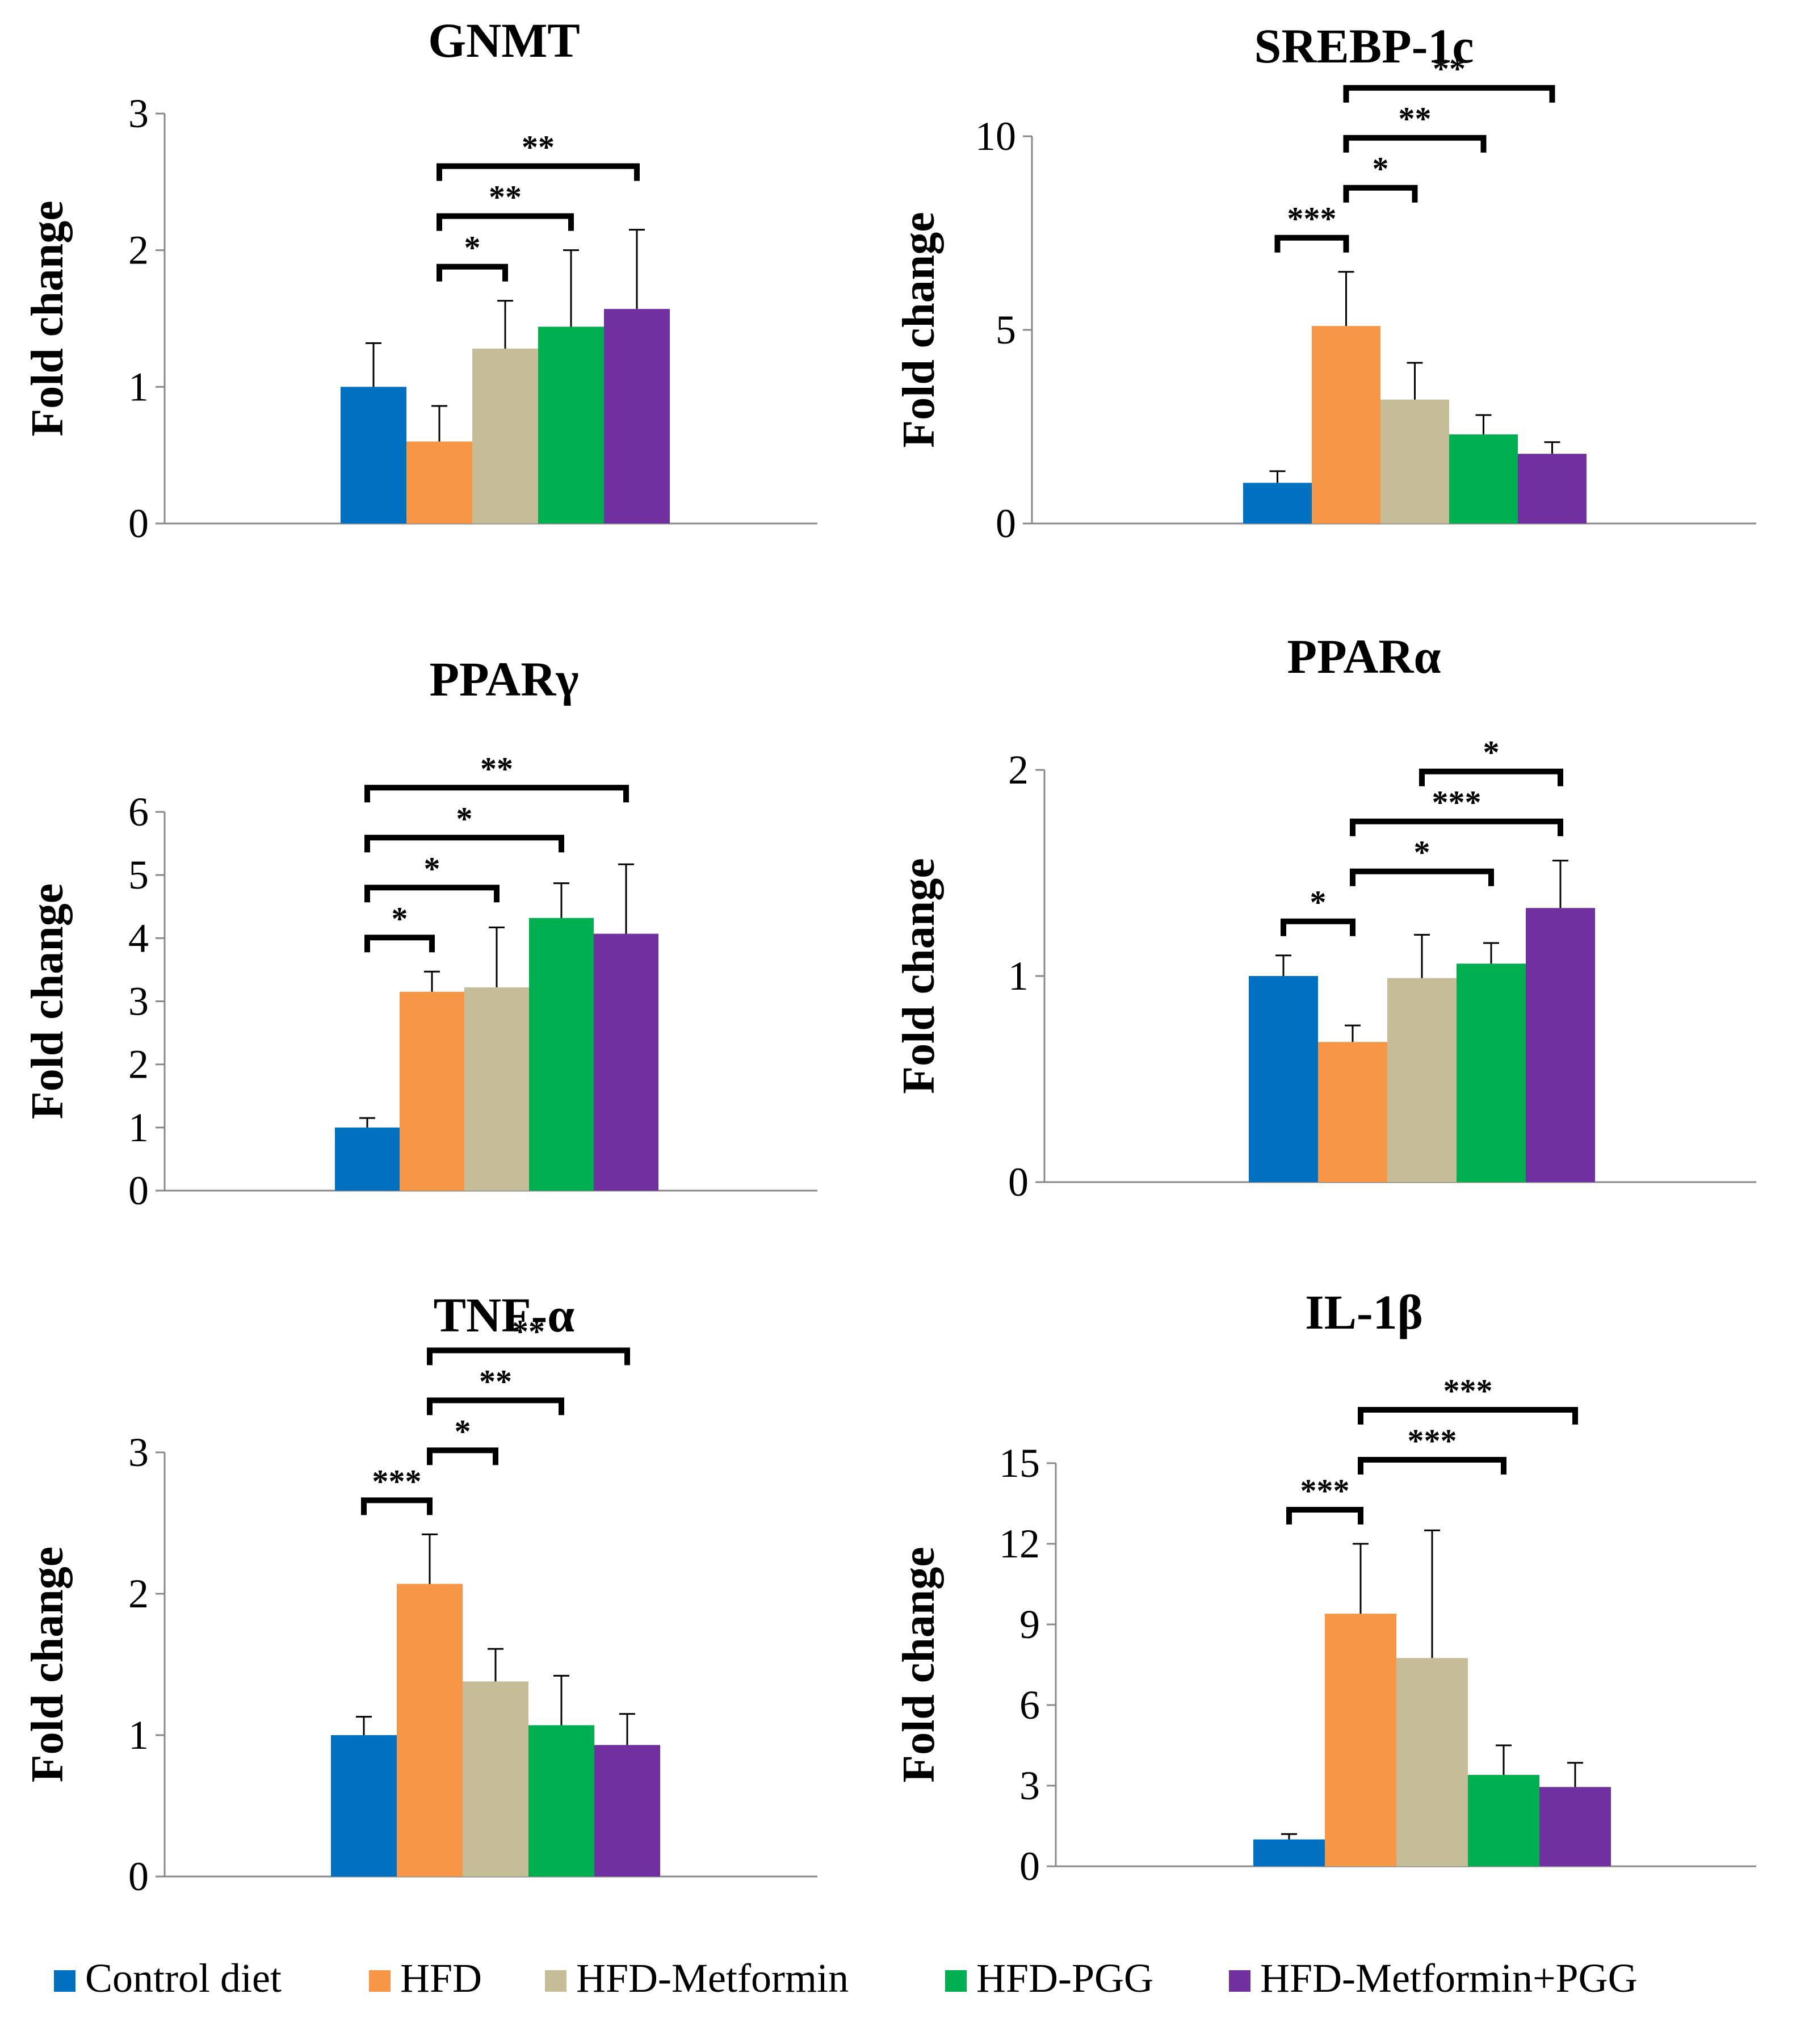  Describe the element at coordinates (426, 1978) in the screenshot. I see `legend-item: HFD` at that location.